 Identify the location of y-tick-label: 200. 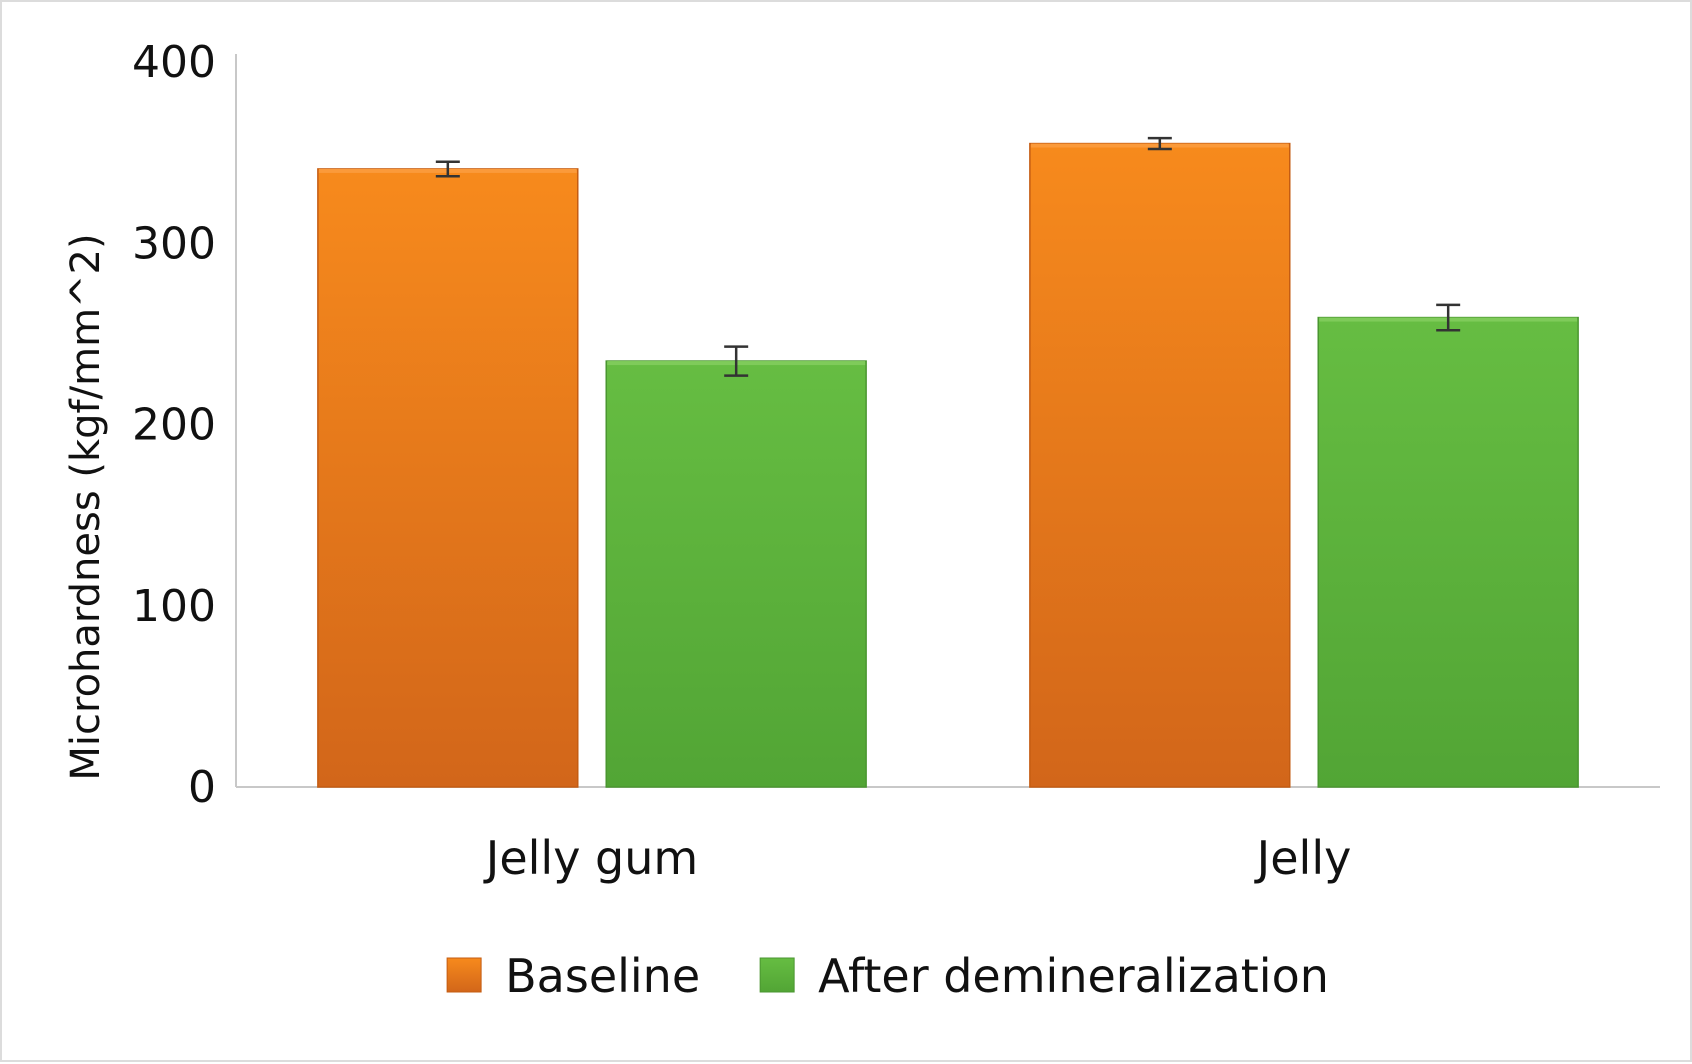
(174, 425).